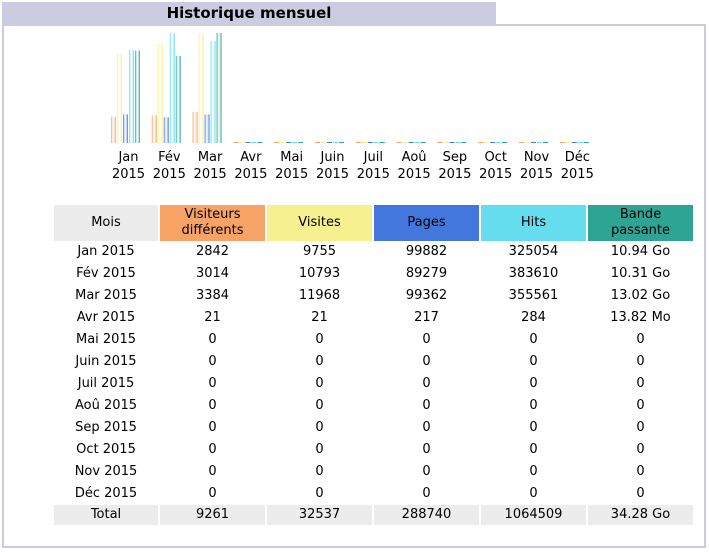 The image size is (709, 554). Describe the element at coordinates (426, 251) in the screenshot. I see `cell-pages: 99882` at that location.